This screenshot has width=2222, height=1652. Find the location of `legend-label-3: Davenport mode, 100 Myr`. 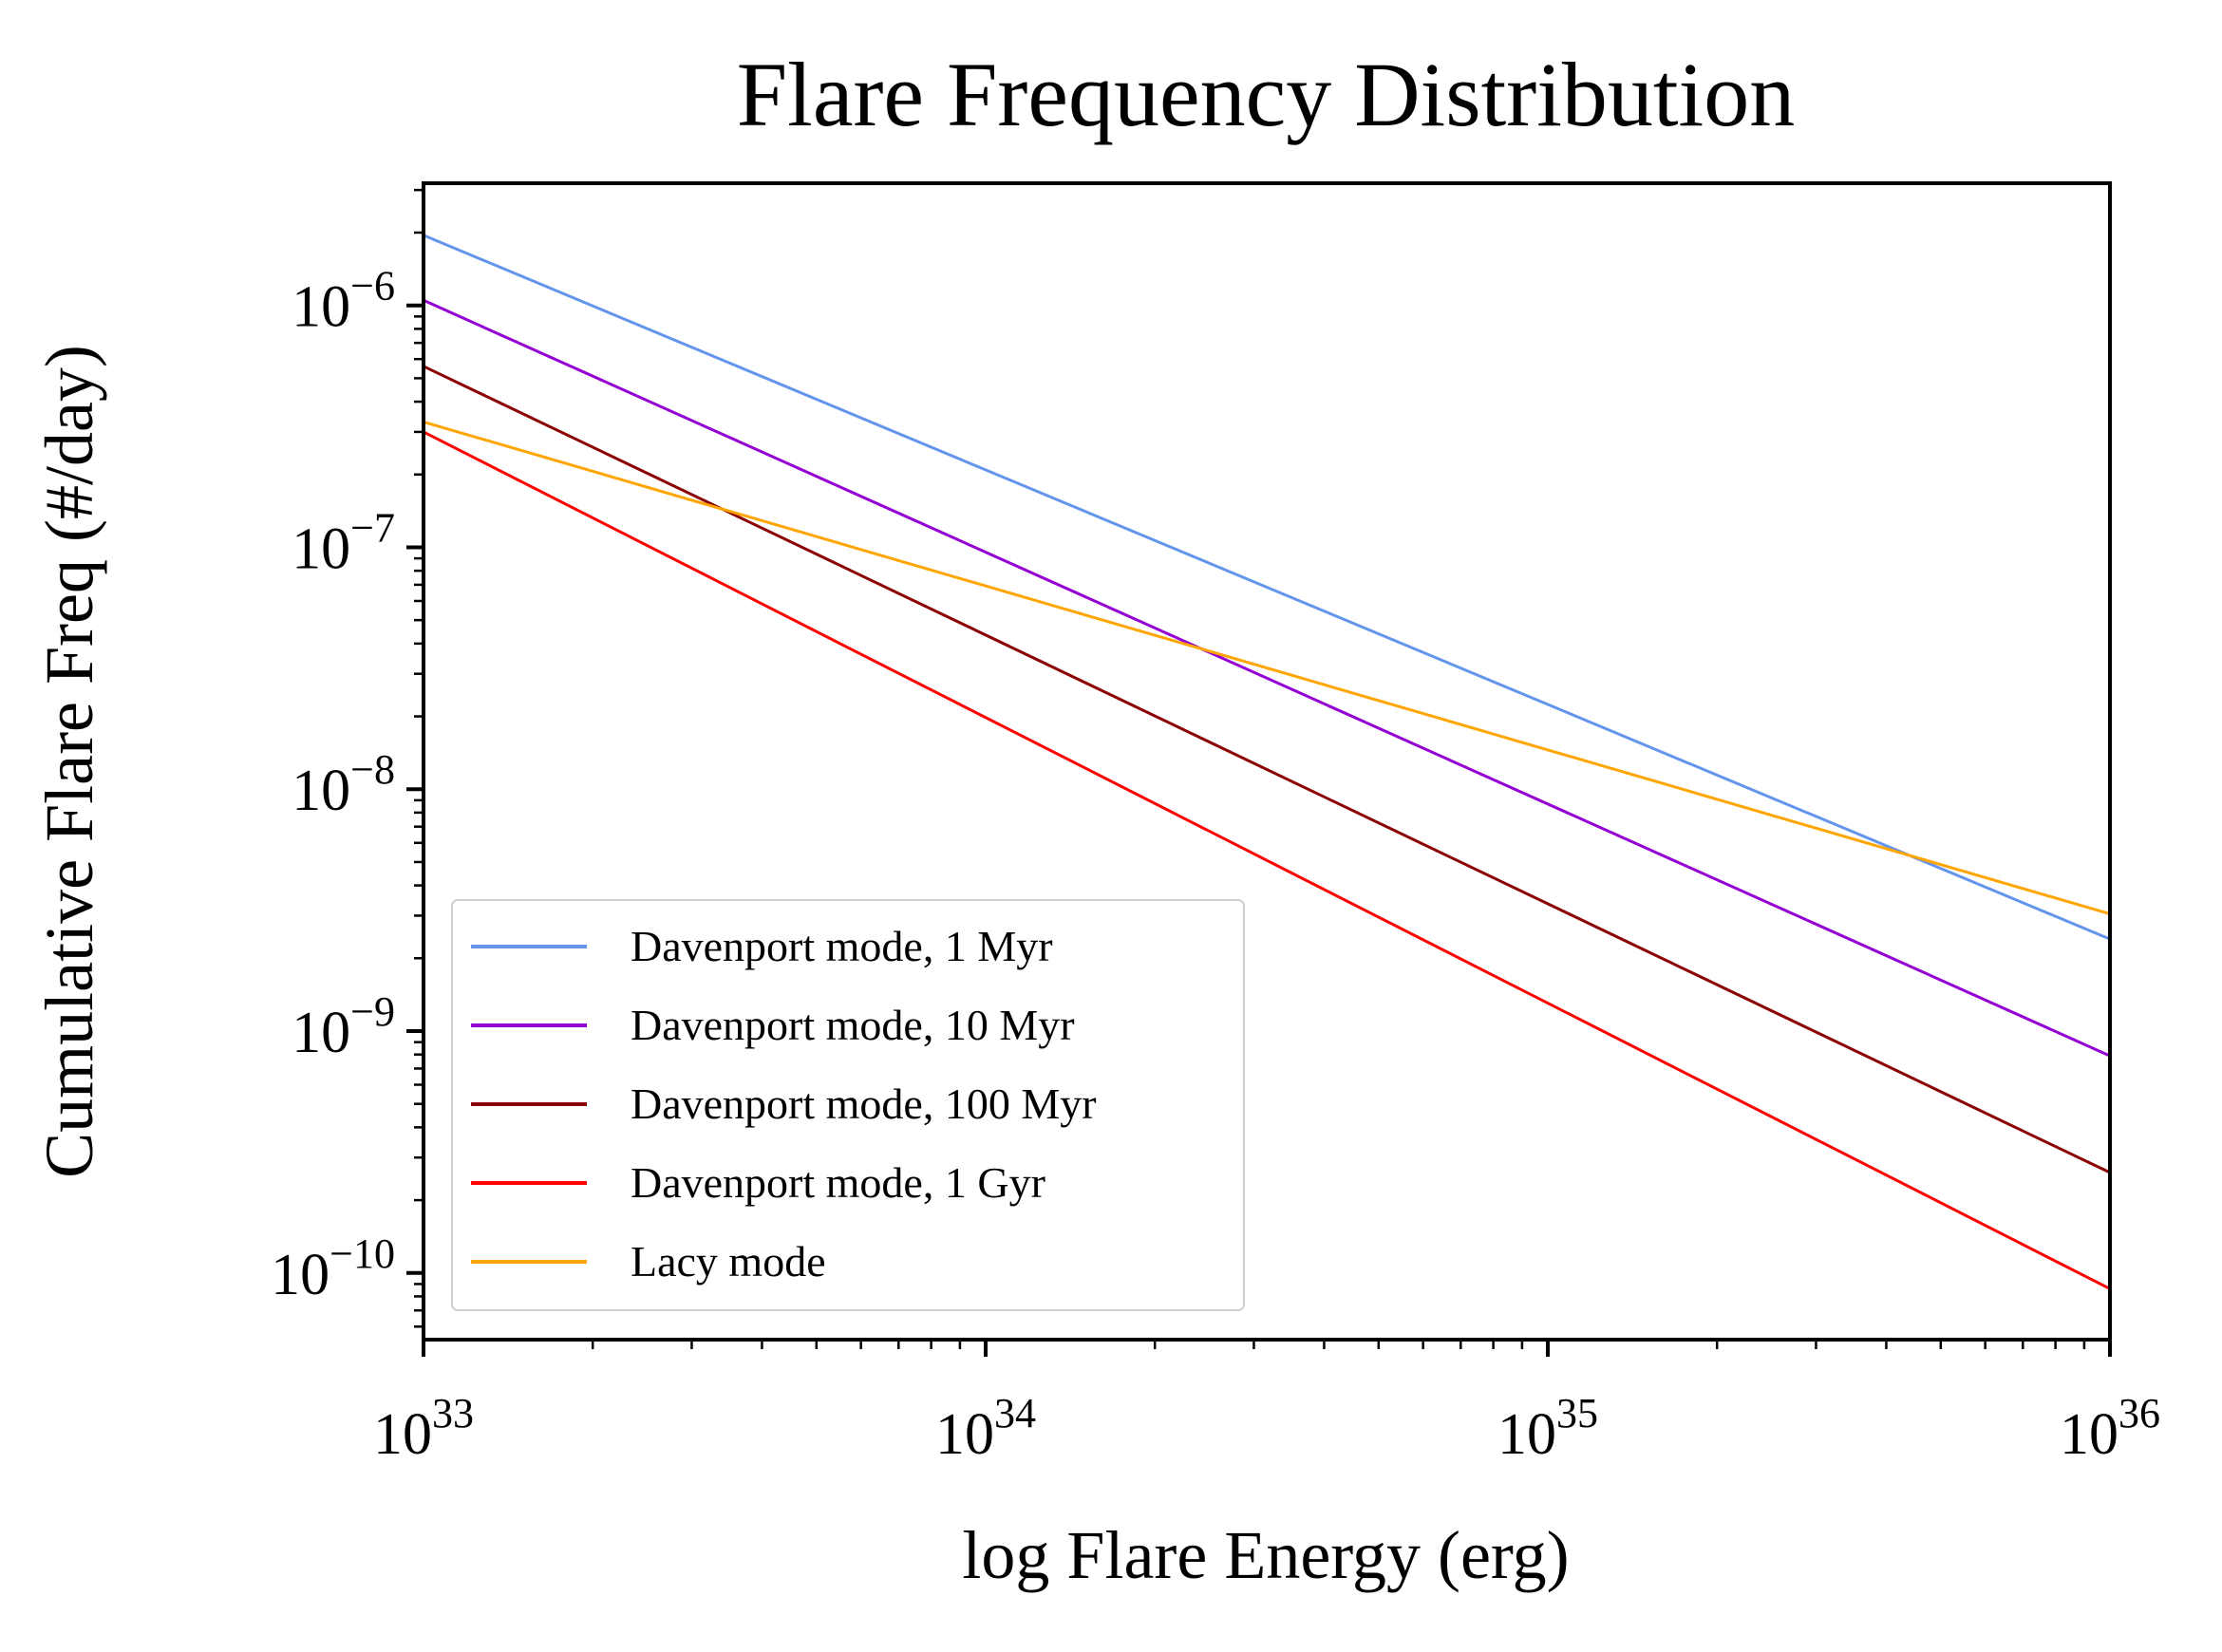

legend-label-3: Davenport mode, 100 Myr is located at coordinates (864, 1103).